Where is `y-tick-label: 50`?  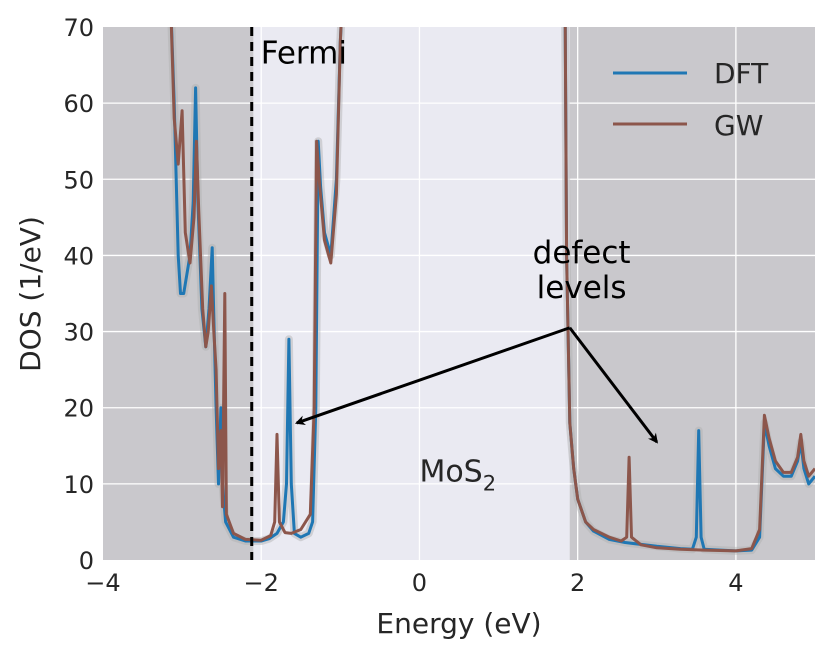
y-tick-label: 50 is located at coordinates (78, 180).